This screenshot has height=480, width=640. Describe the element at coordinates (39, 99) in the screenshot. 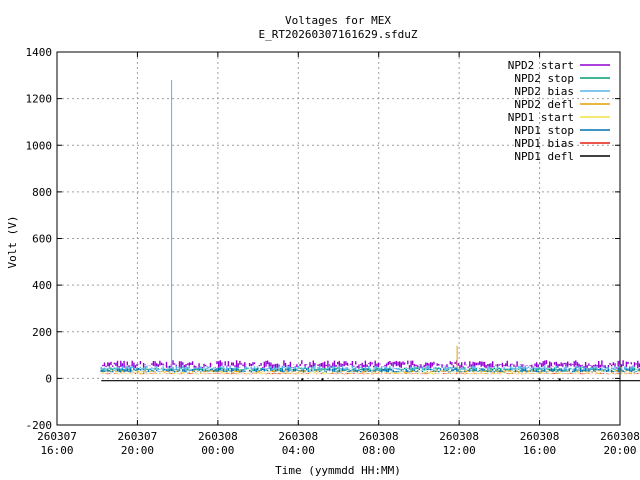

I see `y-tick-label: 1200` at that location.